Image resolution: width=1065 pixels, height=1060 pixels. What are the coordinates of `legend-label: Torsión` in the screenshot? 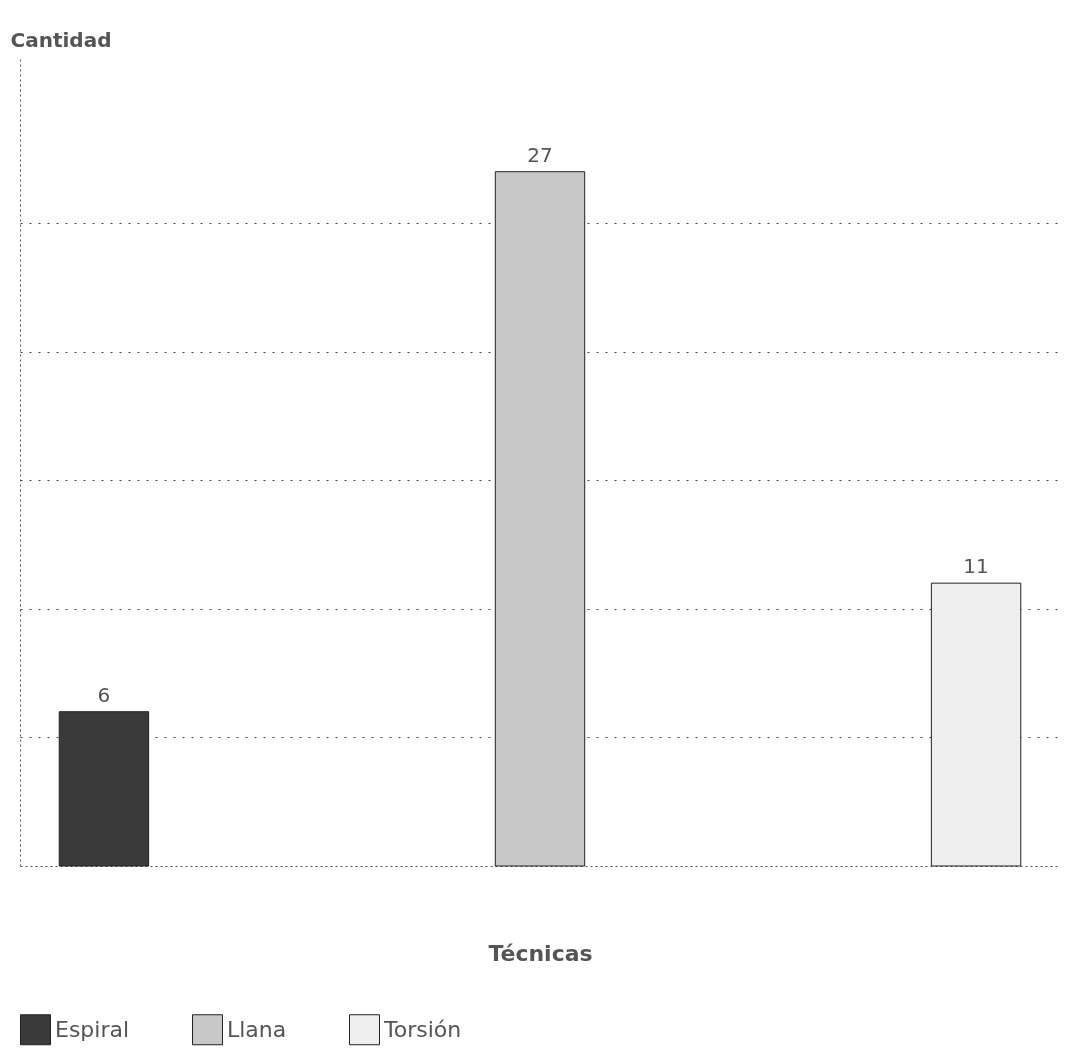 It's located at (422, 1029).